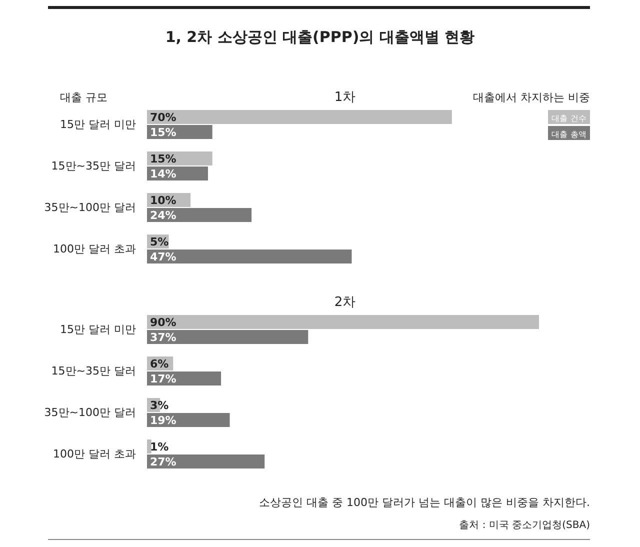 Image resolution: width=640 pixels, height=547 pixels. What do you see at coordinates (163, 462) in the screenshot?
I see `data-label: 27%` at bounding box center [163, 462].